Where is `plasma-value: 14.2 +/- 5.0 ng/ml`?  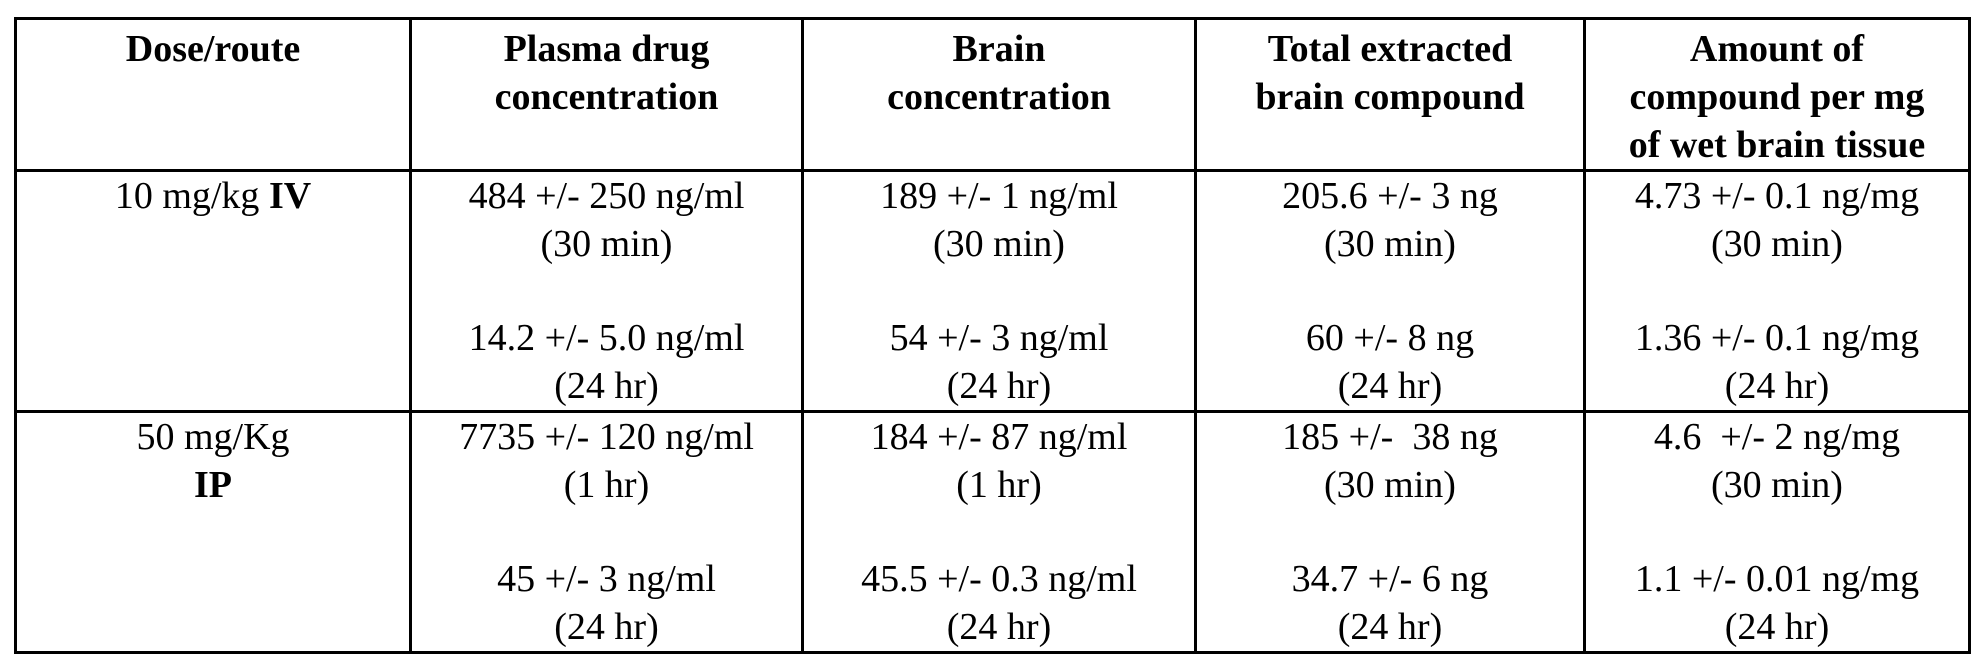
plasma-value: 14.2 +/- 5.0 ng/ml is located at coordinates (606, 338).